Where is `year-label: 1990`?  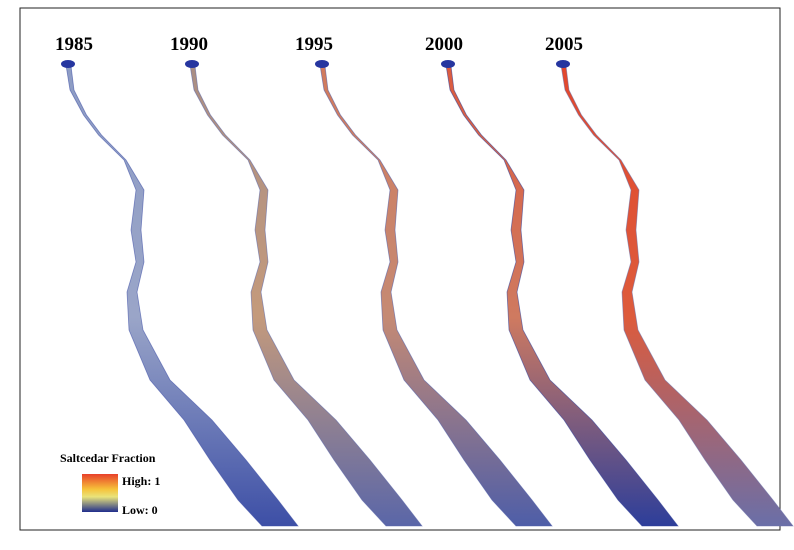
year-label: 1990 is located at coordinates (189, 44).